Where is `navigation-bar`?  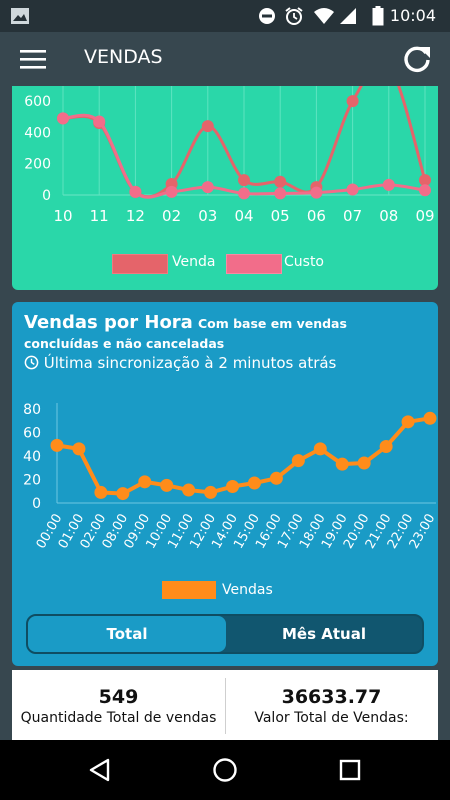 navigation-bar is located at coordinates (225, 770).